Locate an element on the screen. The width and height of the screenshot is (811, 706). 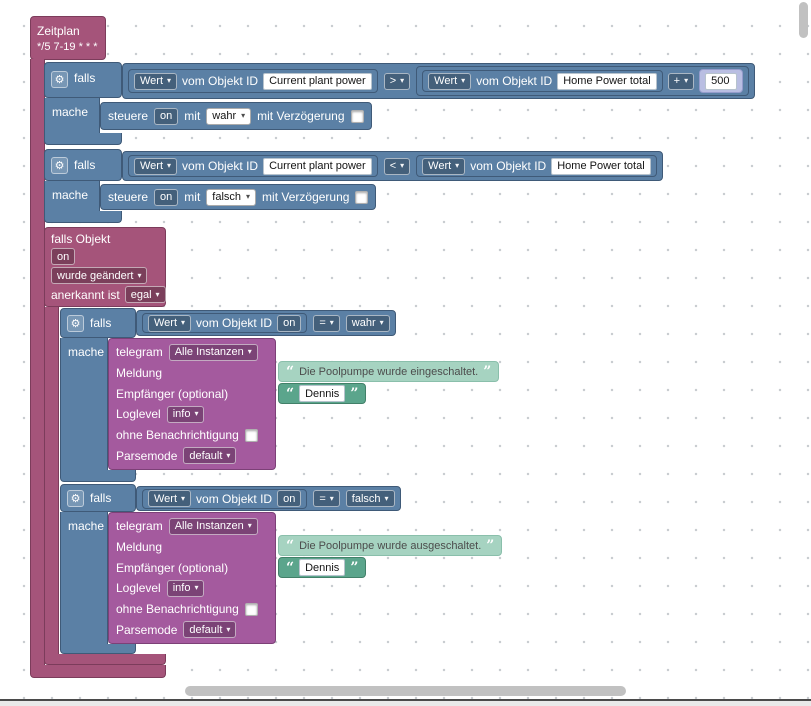
if-block-1: ⚙ falls is located at coordinates (83, 80).